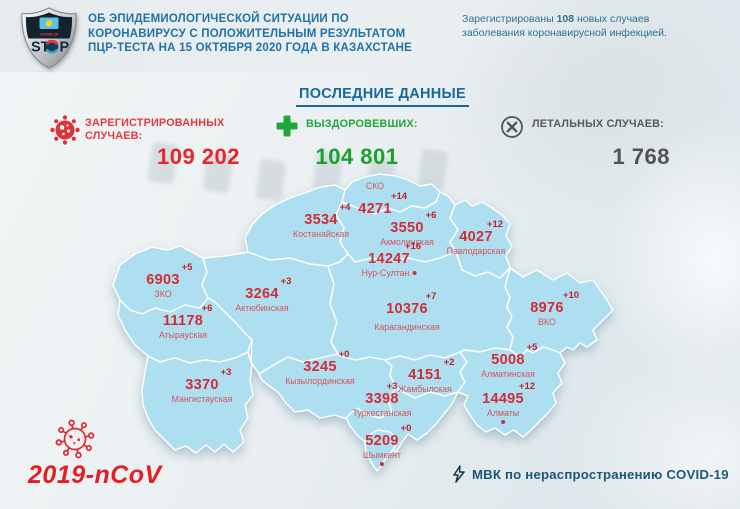 This screenshot has width=740, height=509. I want to click on circled-x-icon, so click(512, 127).